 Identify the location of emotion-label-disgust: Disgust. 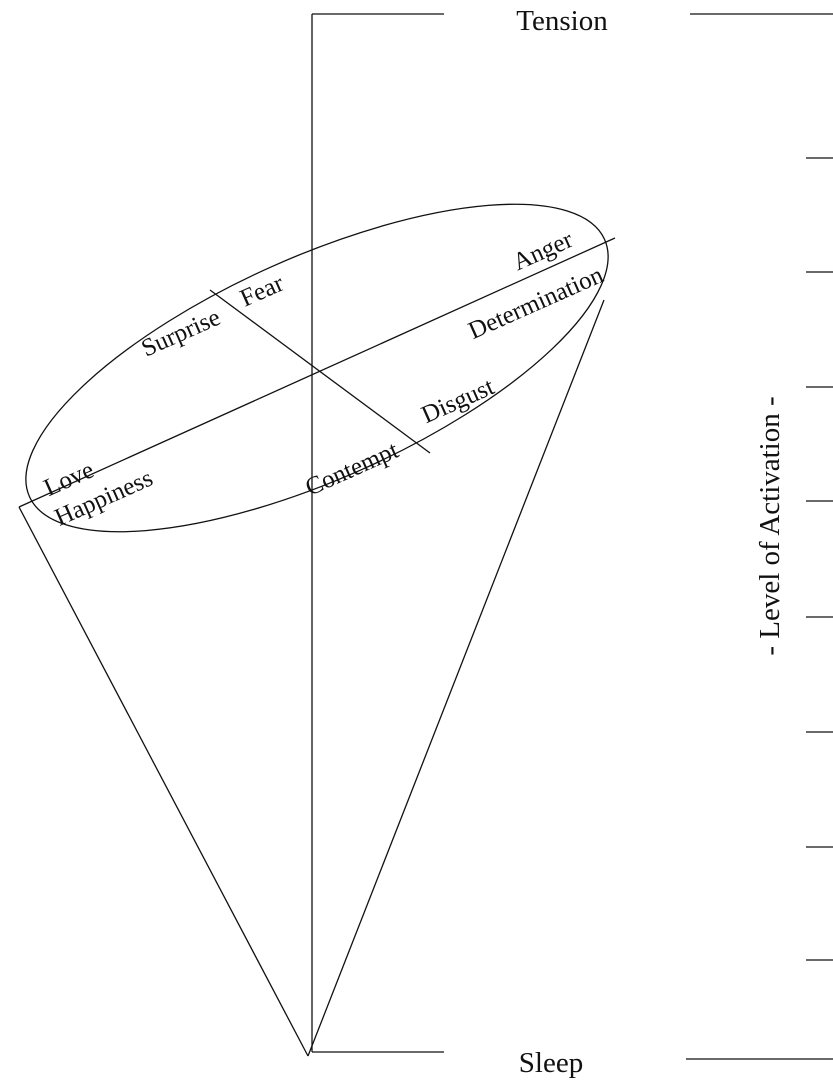
(458, 401).